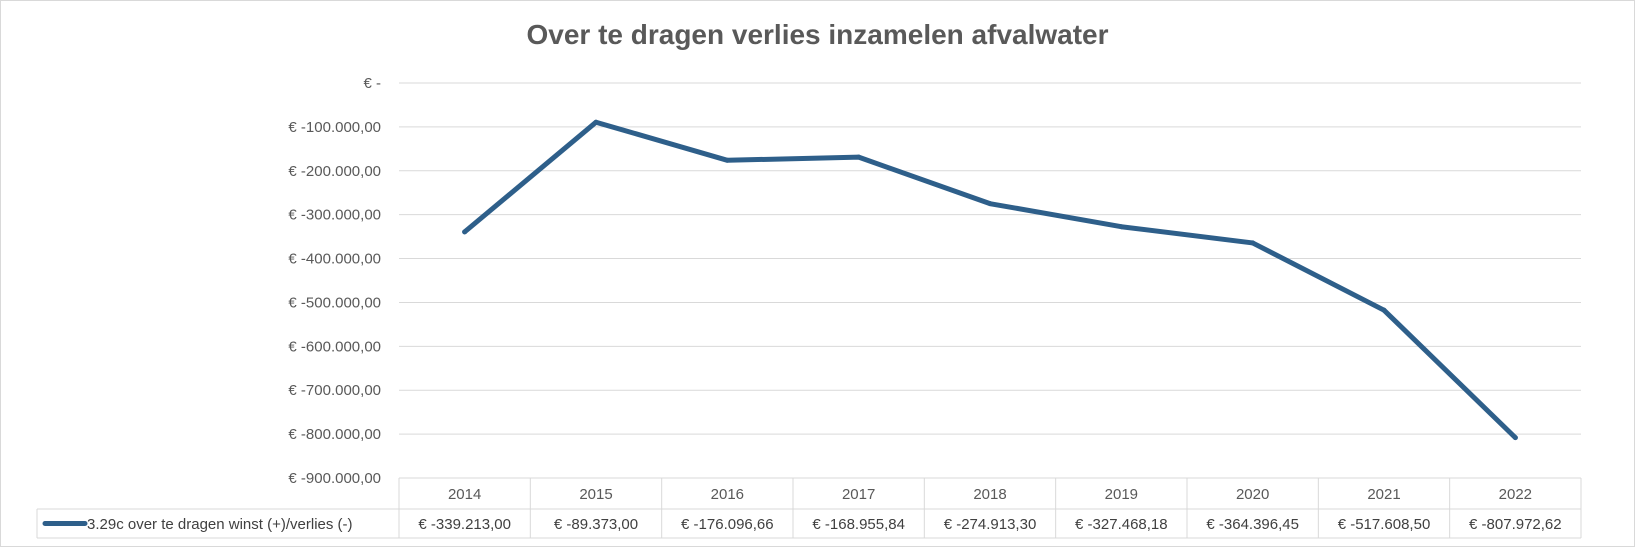  Describe the element at coordinates (989, 494) in the screenshot. I see `x-tick-label: 2018` at that location.